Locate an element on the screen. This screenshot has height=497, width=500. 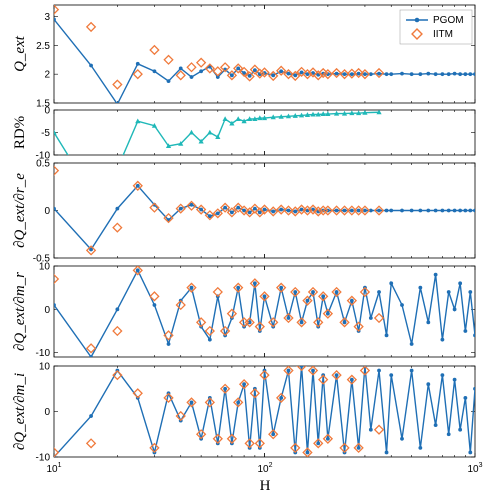
y-axis-label: Q_ext is located at coordinates (20, 53).